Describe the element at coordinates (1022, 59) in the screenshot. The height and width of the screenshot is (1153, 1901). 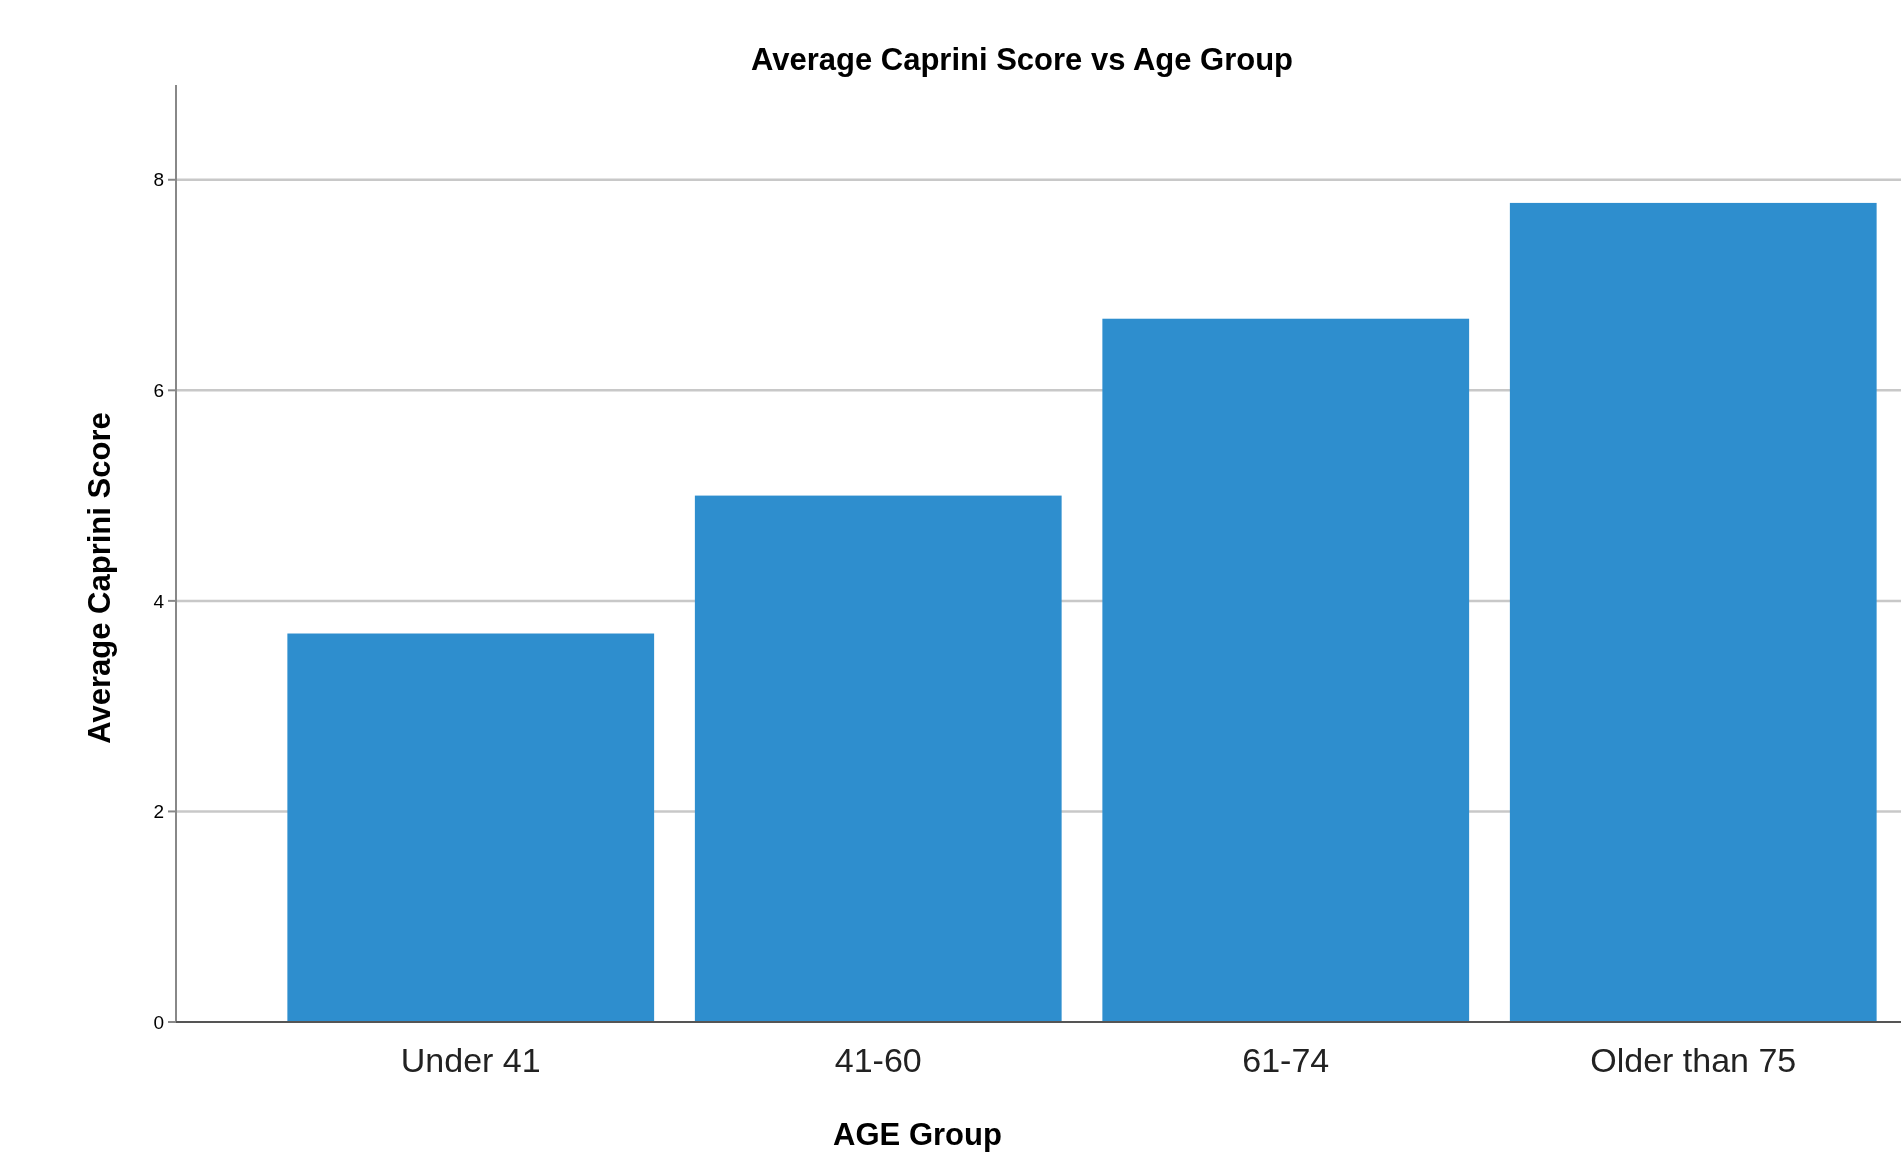
I see `chart-title: Average Caprini Score vs Age Group` at that location.